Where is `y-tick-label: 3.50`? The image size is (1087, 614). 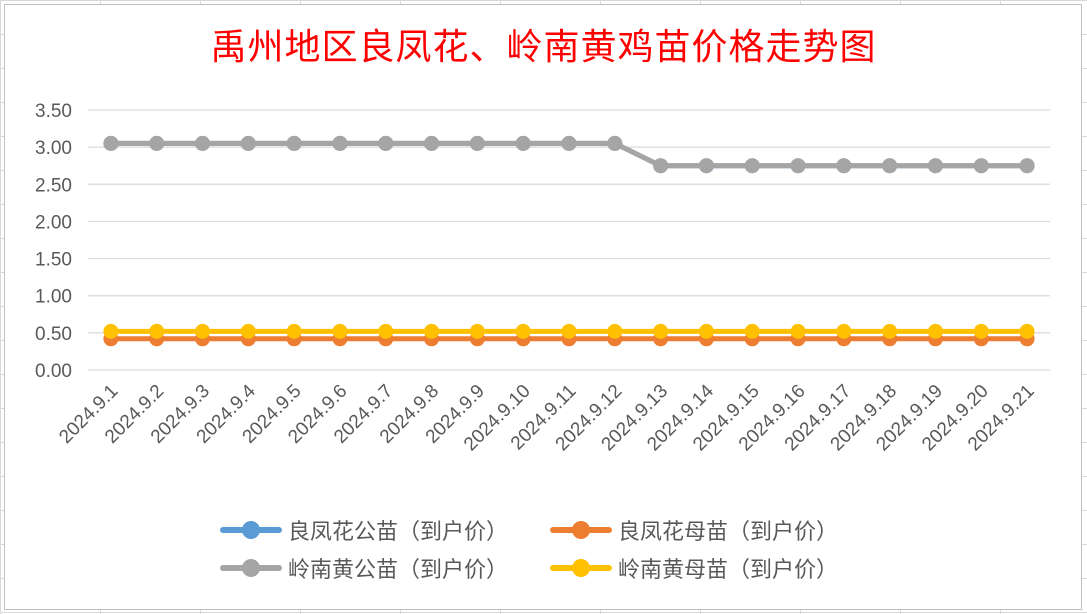
y-tick-label: 3.50 is located at coordinates (53, 111).